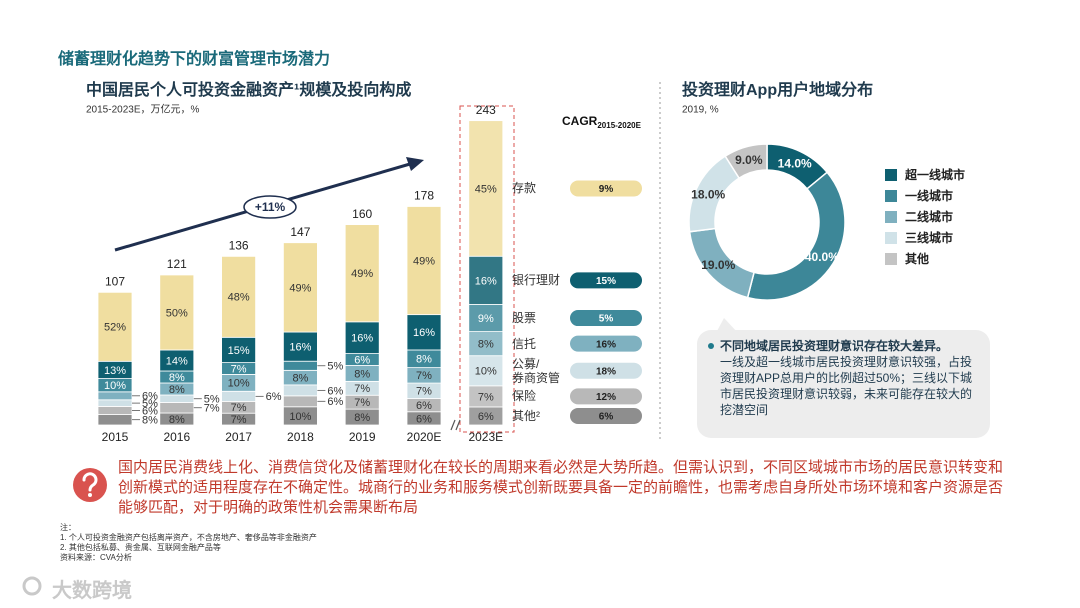 This screenshot has width=1080, height=608. I want to click on legend-label: 一线城市, so click(929, 195).